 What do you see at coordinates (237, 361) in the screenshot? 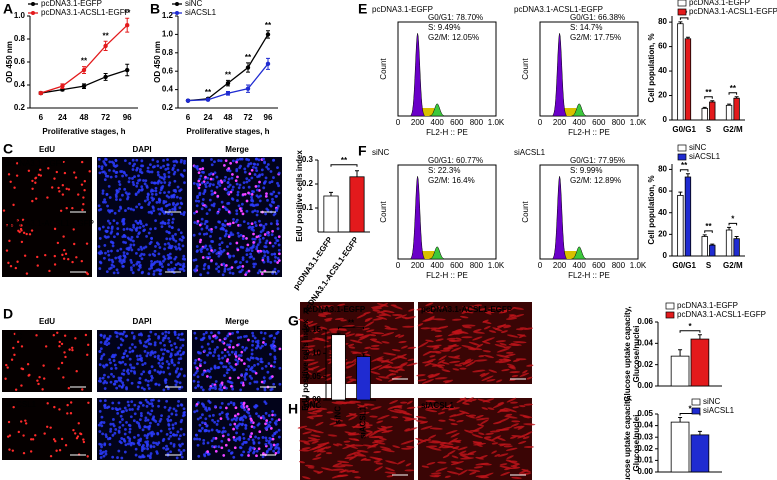
I see `micrograph` at bounding box center [237, 361].